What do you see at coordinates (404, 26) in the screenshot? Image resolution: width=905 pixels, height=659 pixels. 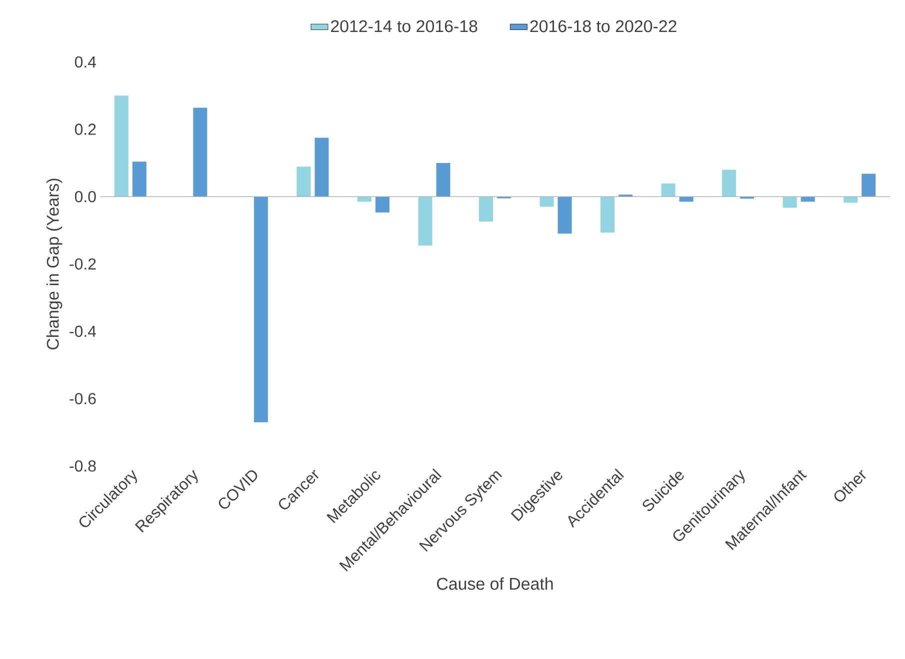 I see `legend-label: 2012-14 to 2016-18` at bounding box center [404, 26].